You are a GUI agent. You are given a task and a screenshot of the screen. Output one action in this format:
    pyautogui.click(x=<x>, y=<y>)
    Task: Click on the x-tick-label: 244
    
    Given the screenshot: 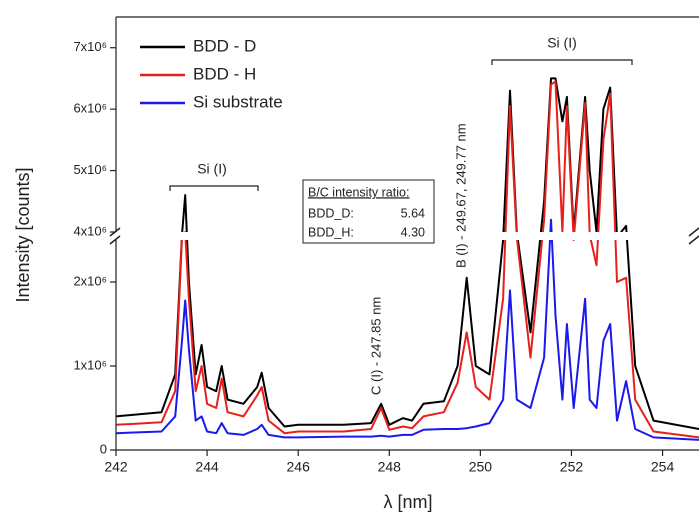 What is the action you would take?
    pyautogui.click(x=207, y=467)
    